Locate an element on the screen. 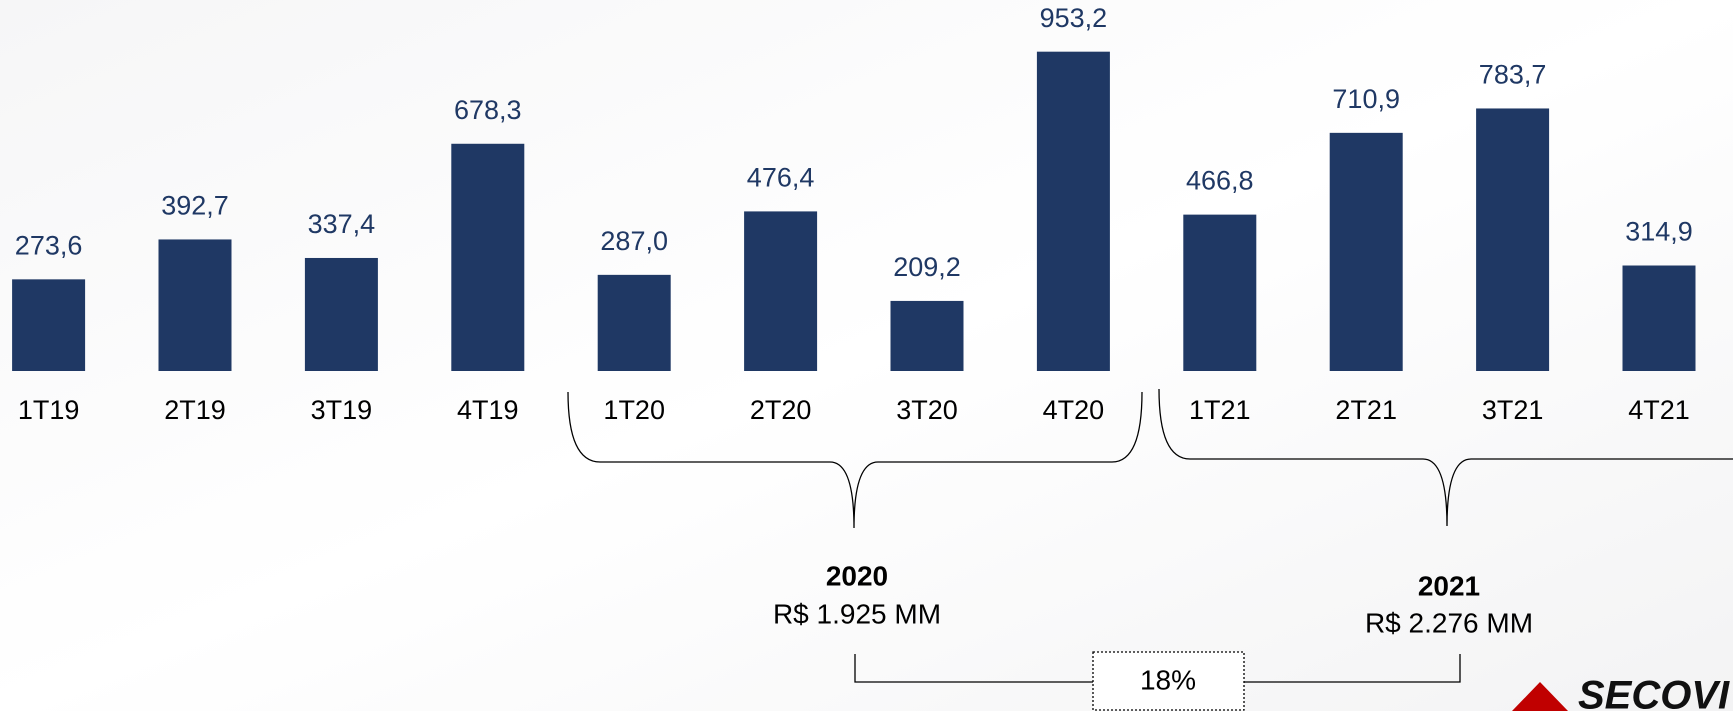  growth-box is located at coordinates (1168, 681).